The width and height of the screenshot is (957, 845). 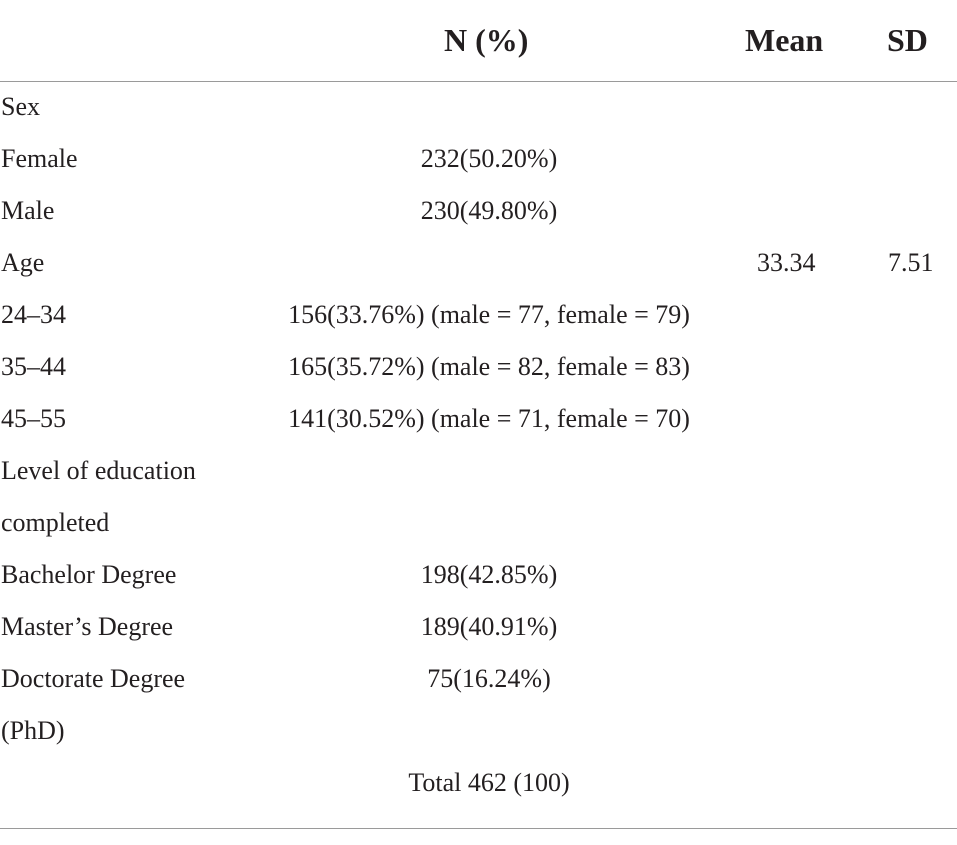 I want to click on row-label: Male, so click(x=28, y=210).